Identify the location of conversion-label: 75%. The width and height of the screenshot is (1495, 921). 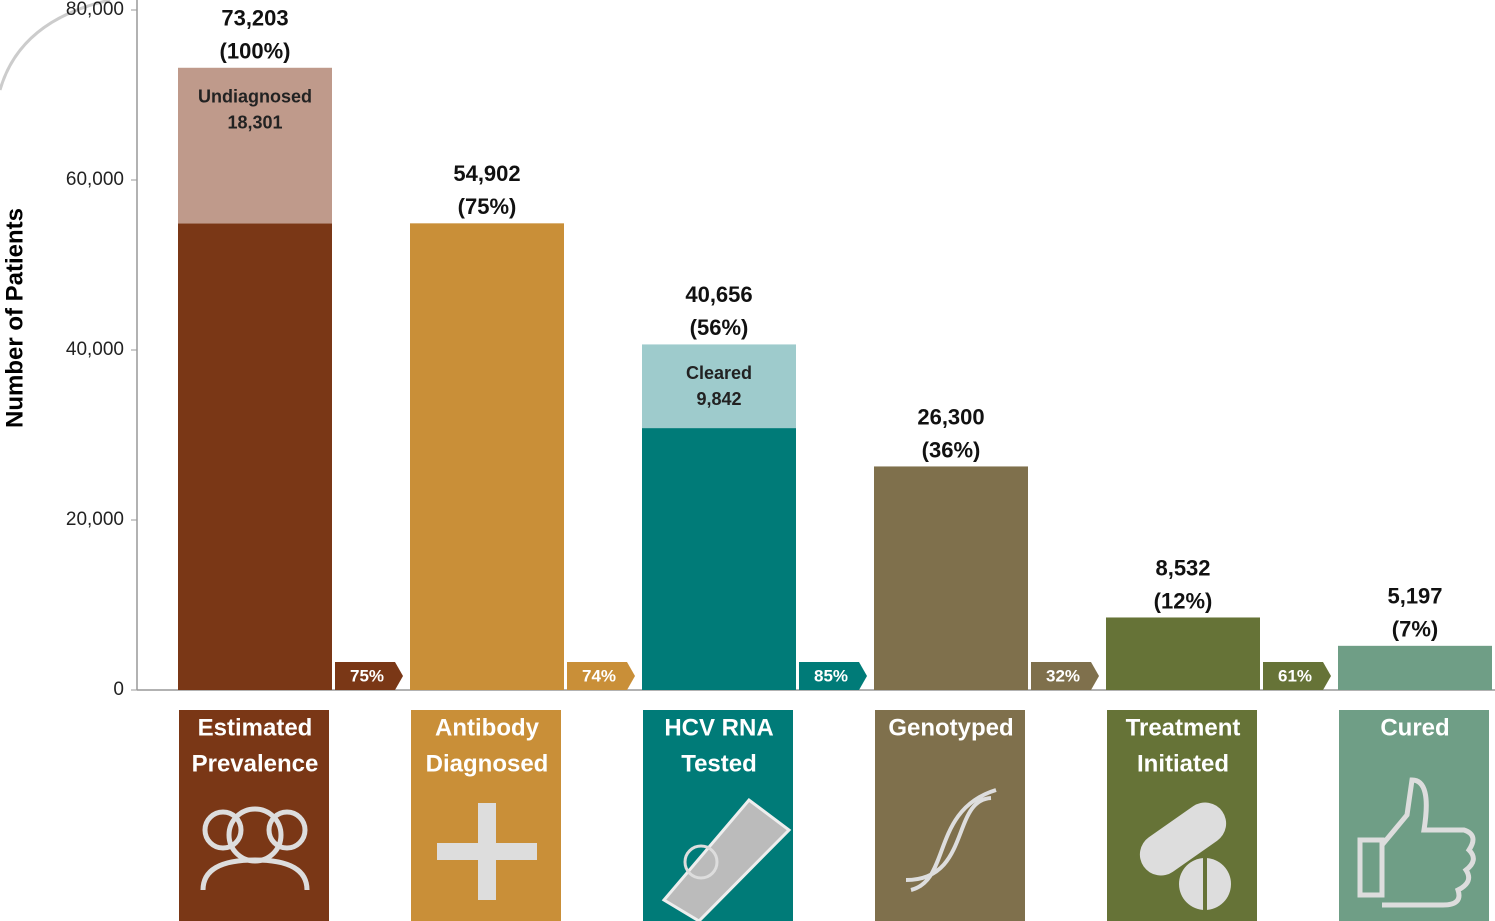
(367, 675).